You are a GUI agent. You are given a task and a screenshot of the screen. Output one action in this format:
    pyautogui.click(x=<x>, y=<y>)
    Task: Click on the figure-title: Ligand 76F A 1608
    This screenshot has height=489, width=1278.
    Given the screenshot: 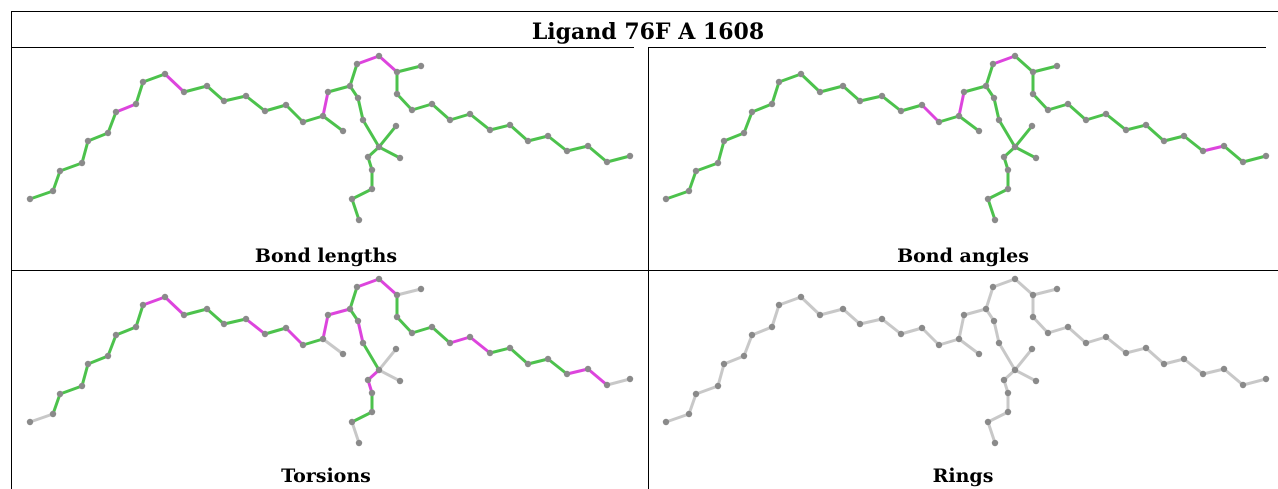 What is the action you would take?
    pyautogui.click(x=648, y=32)
    